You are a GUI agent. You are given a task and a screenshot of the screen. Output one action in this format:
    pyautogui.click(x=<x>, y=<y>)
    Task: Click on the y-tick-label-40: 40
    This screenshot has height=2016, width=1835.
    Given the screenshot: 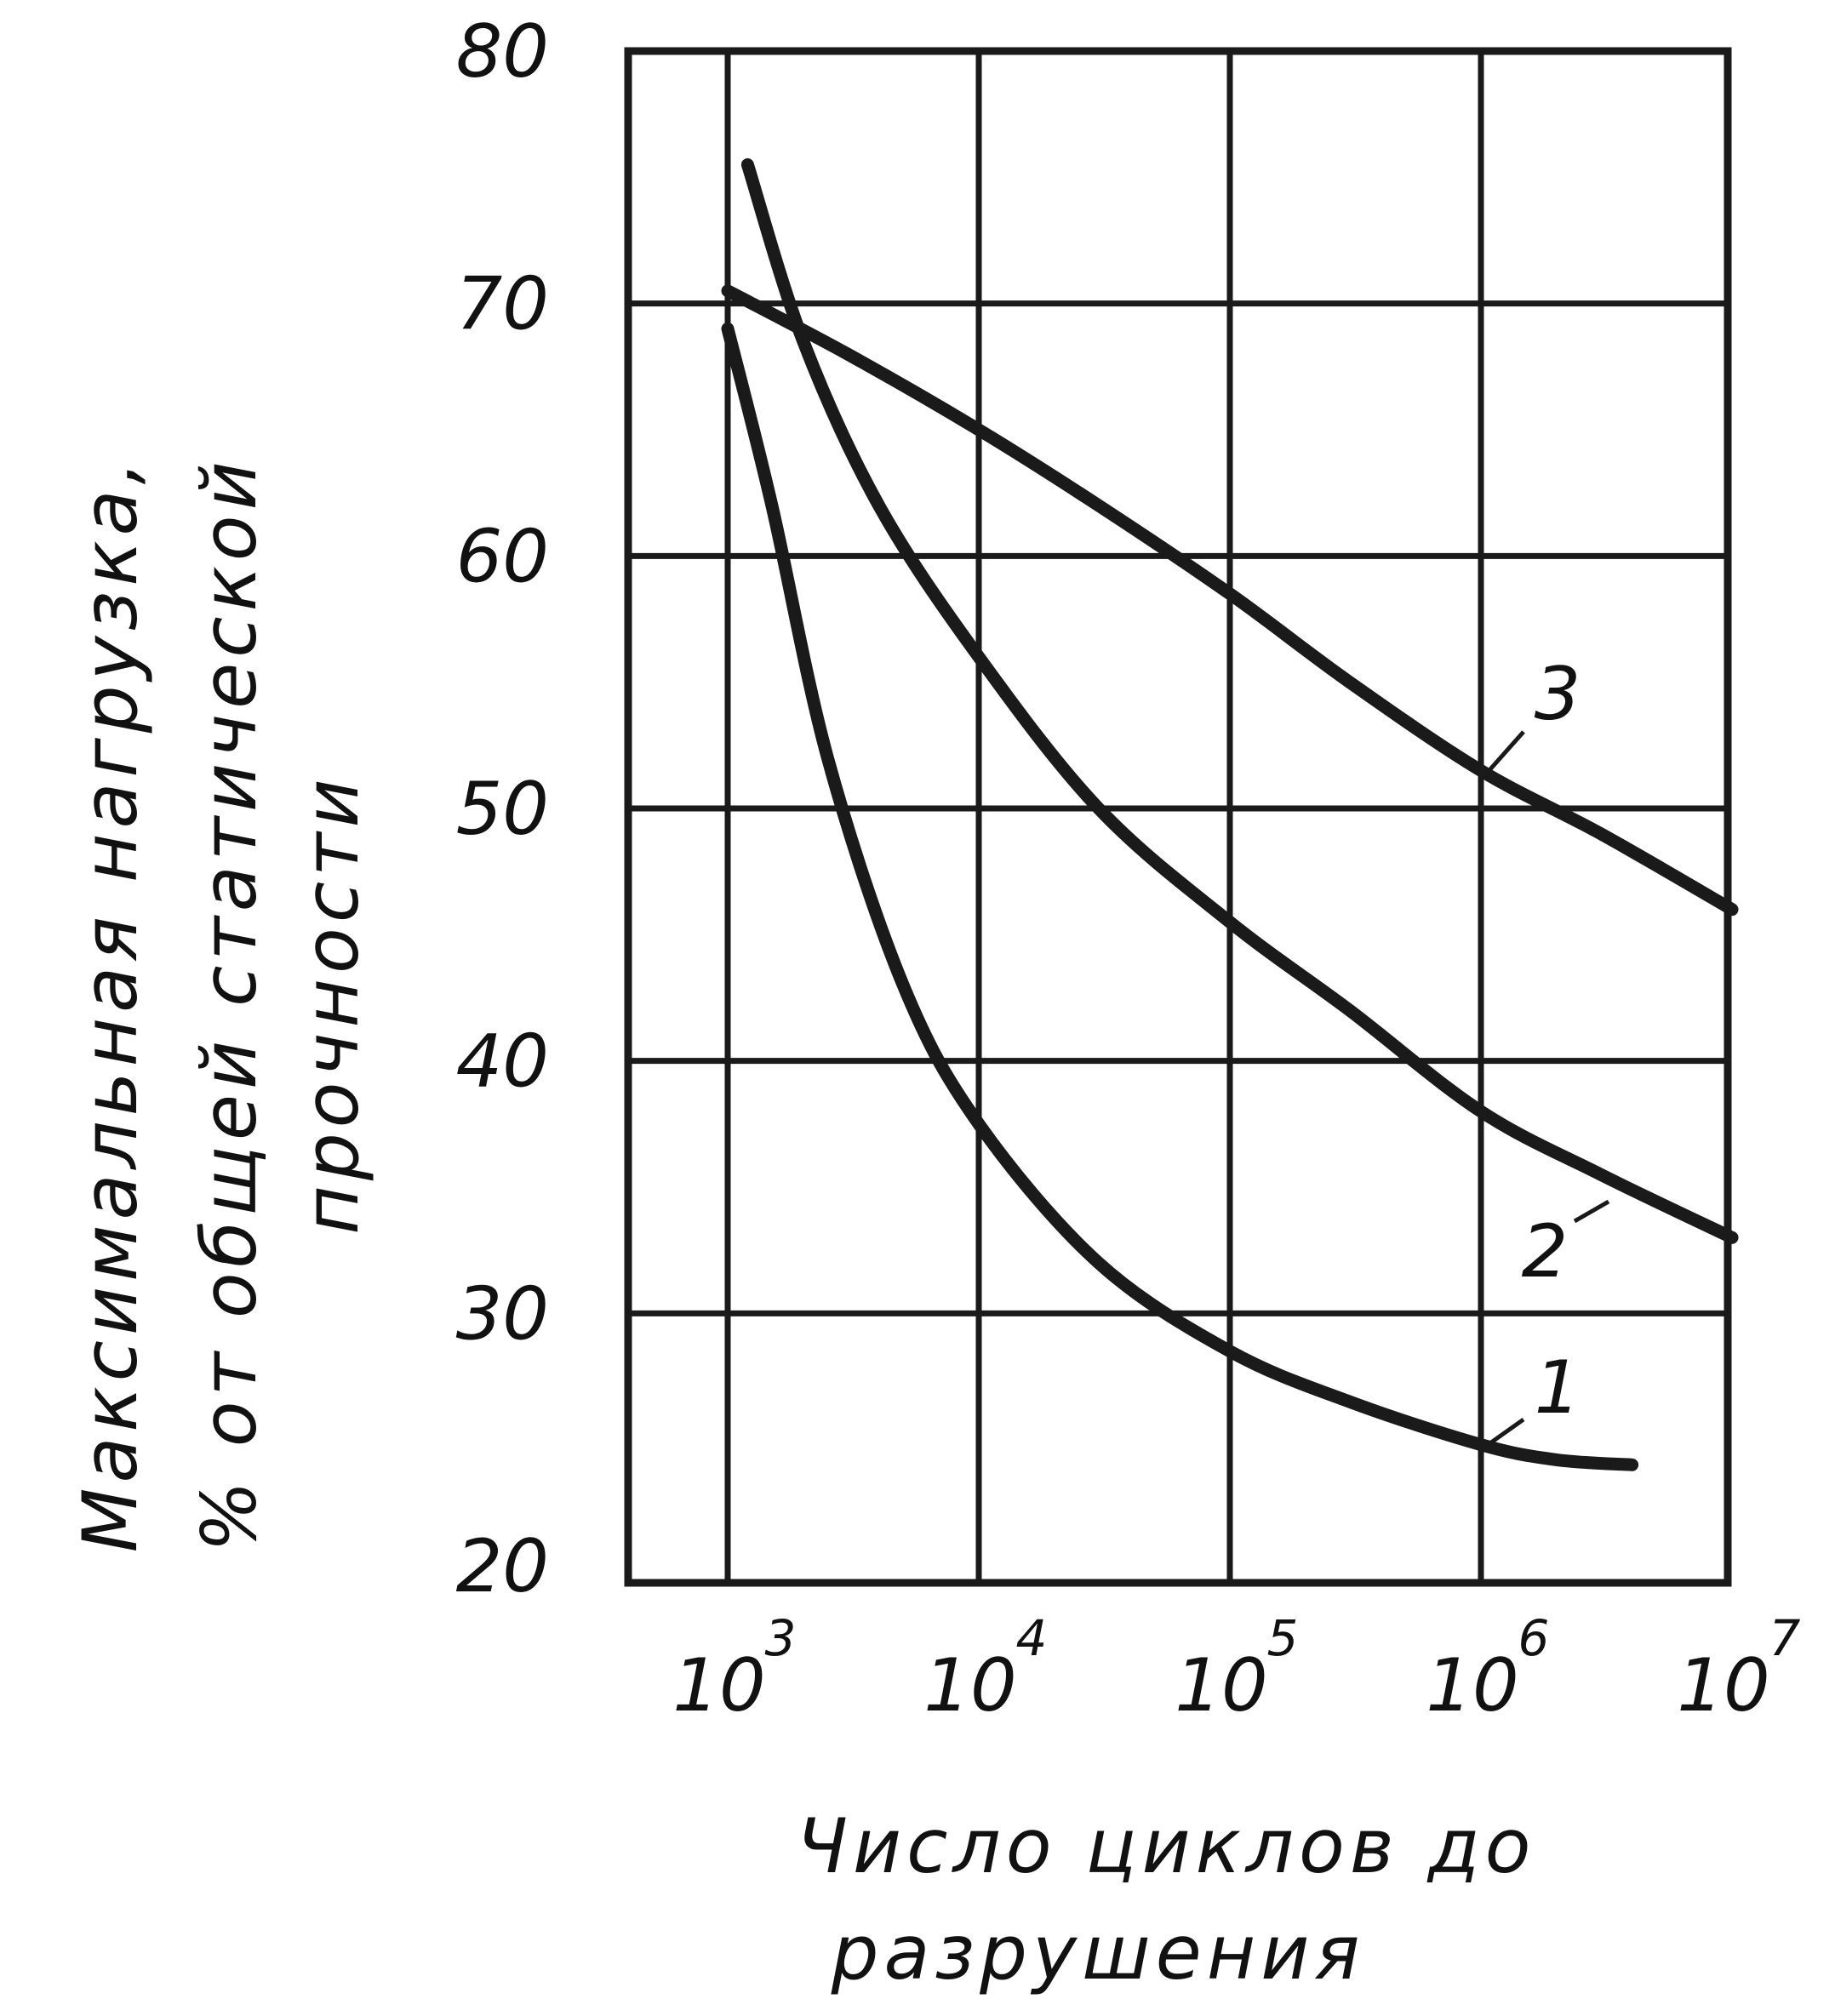 What is the action you would take?
    pyautogui.click(x=503, y=1062)
    